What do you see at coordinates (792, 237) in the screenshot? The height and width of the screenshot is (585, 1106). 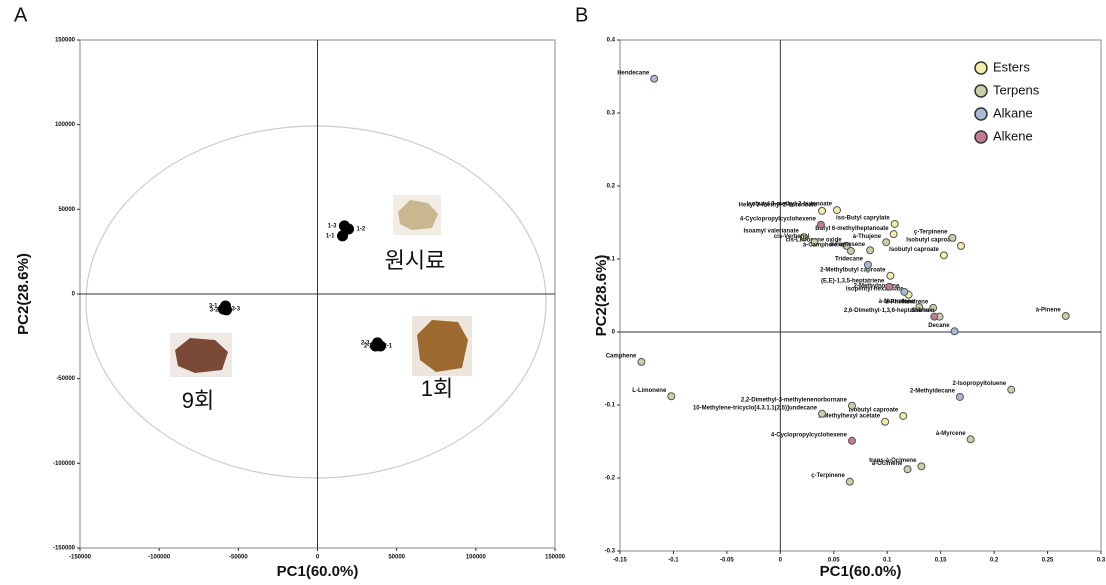 I see `point-label: cis-Verbenol` at bounding box center [792, 237].